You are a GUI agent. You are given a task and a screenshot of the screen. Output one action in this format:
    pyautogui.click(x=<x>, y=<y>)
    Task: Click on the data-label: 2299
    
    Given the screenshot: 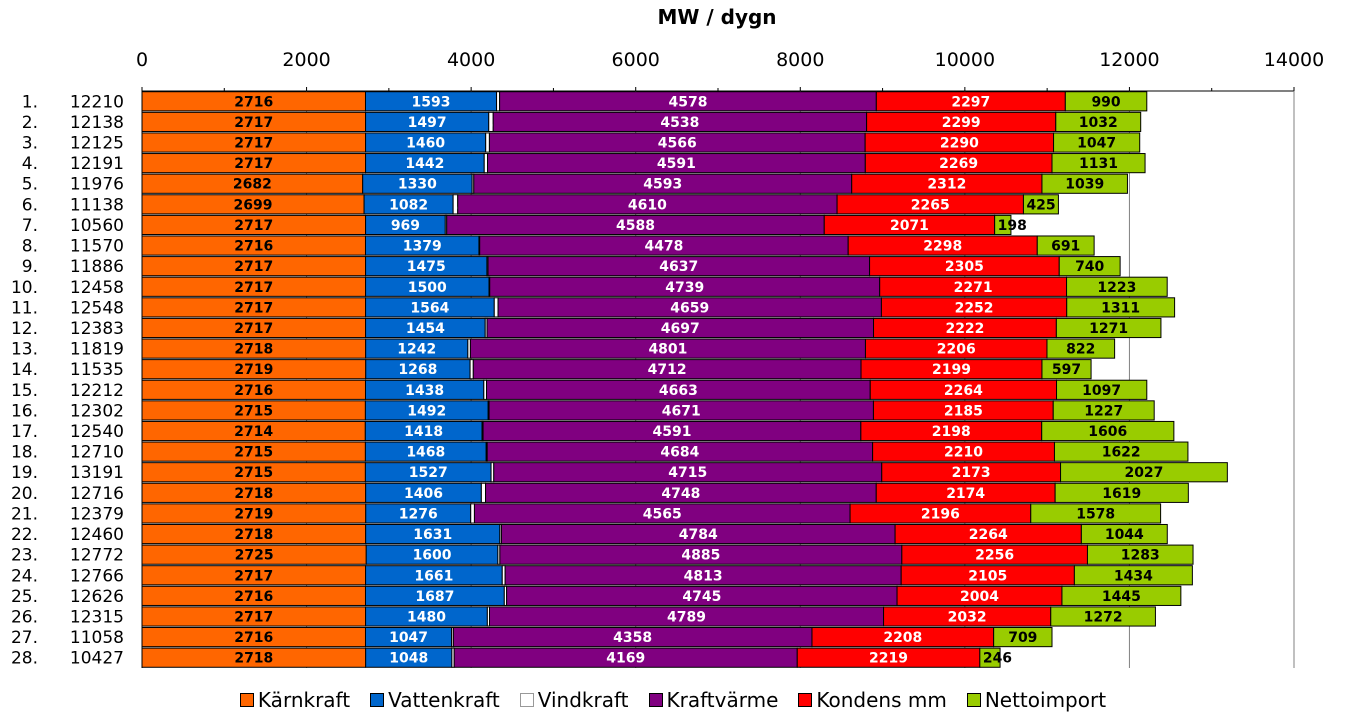 What is the action you would take?
    pyautogui.click(x=961, y=123)
    